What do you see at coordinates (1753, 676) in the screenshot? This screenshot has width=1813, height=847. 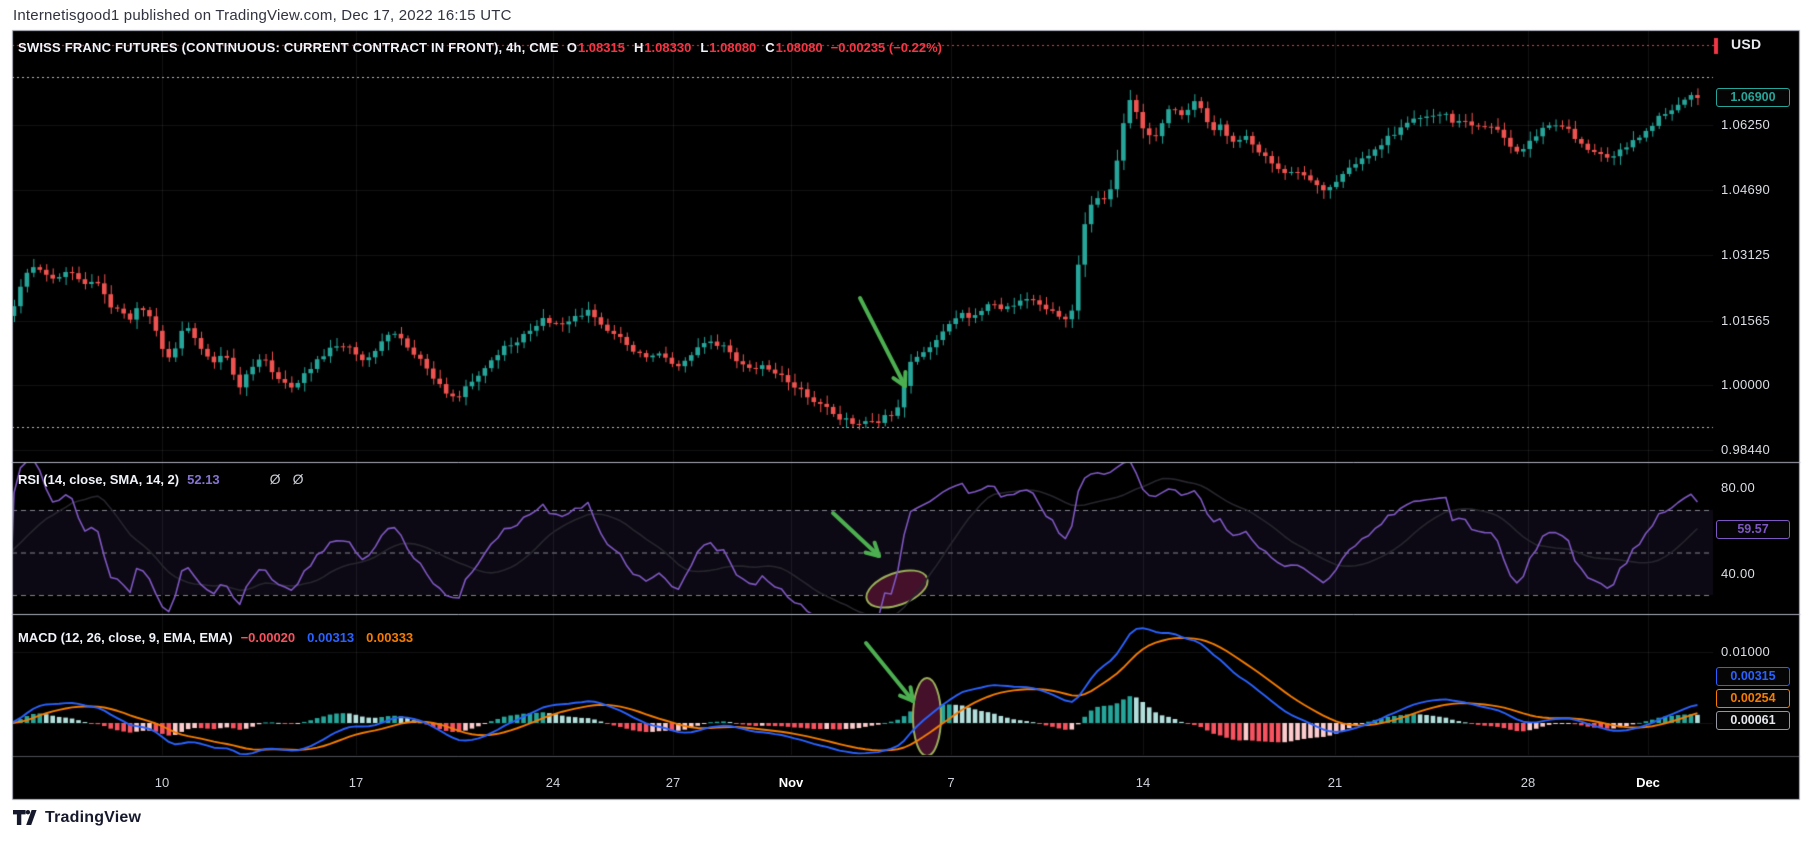 I see `axis-value-badge: 0.00315` at bounding box center [1753, 676].